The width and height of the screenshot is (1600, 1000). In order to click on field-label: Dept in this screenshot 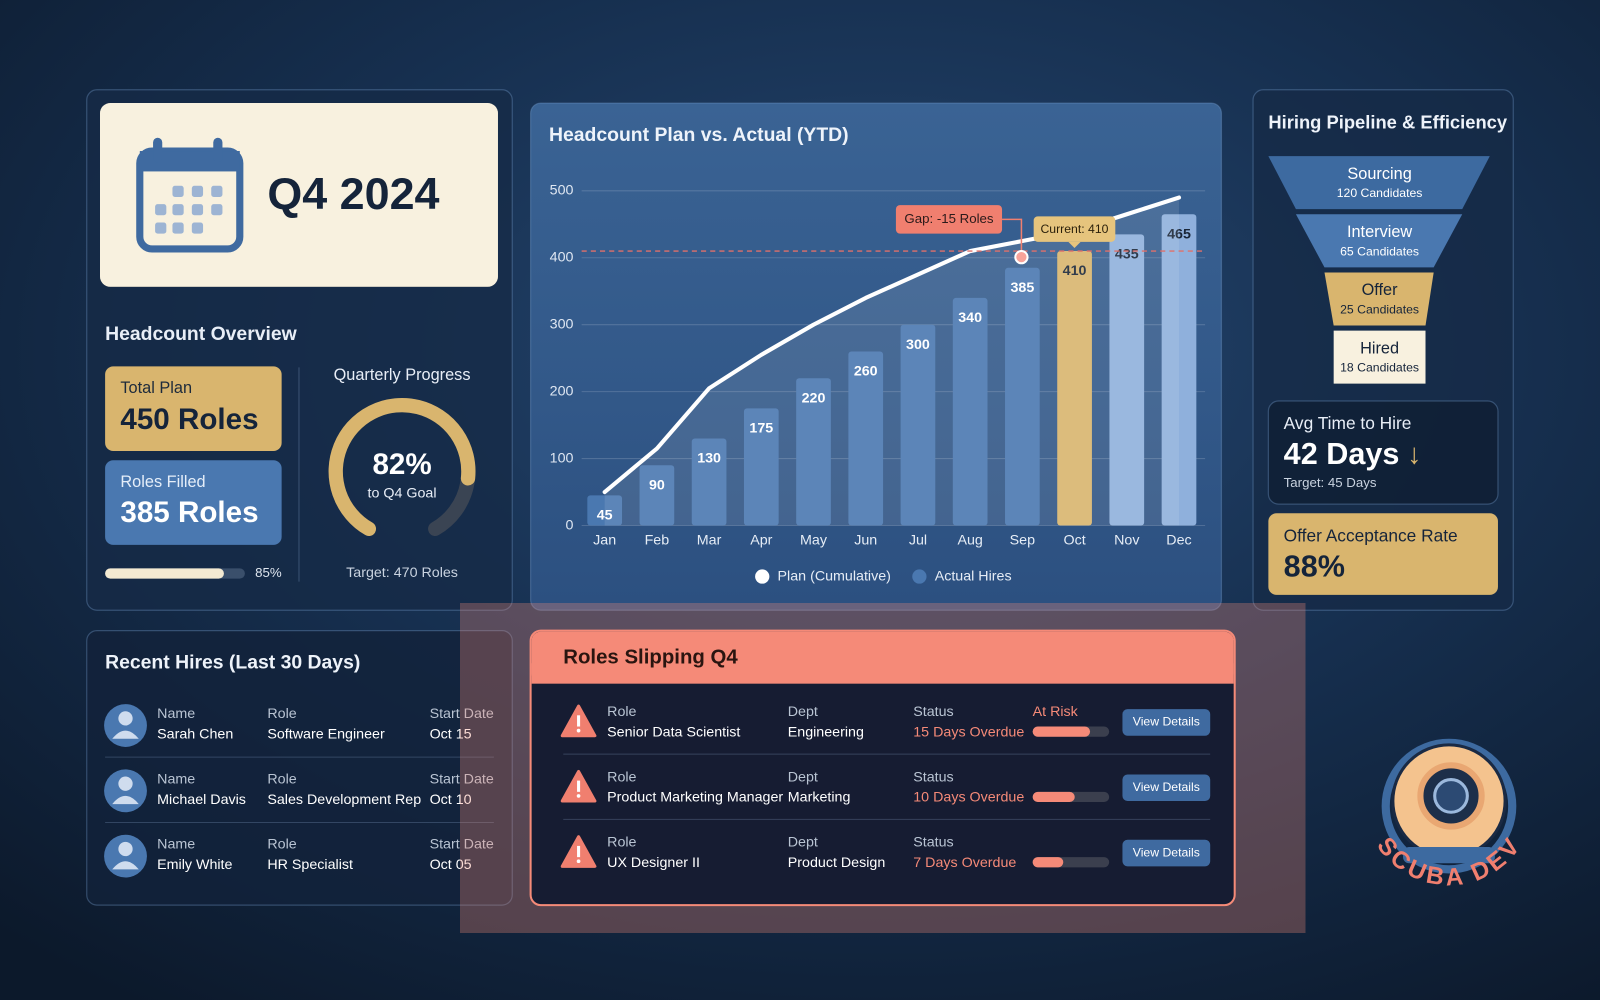, I will do `click(803, 712)`.